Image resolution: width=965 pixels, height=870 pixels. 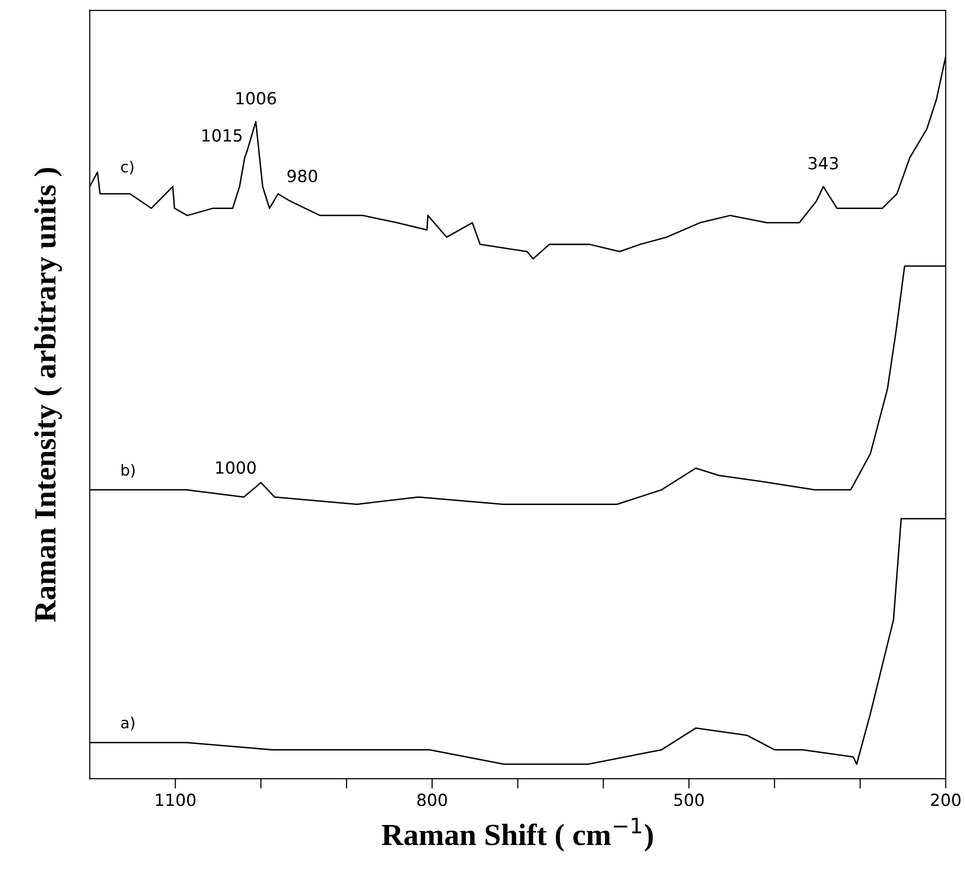 What do you see at coordinates (432, 800) in the screenshot?
I see `x-tick-label: 800` at bounding box center [432, 800].